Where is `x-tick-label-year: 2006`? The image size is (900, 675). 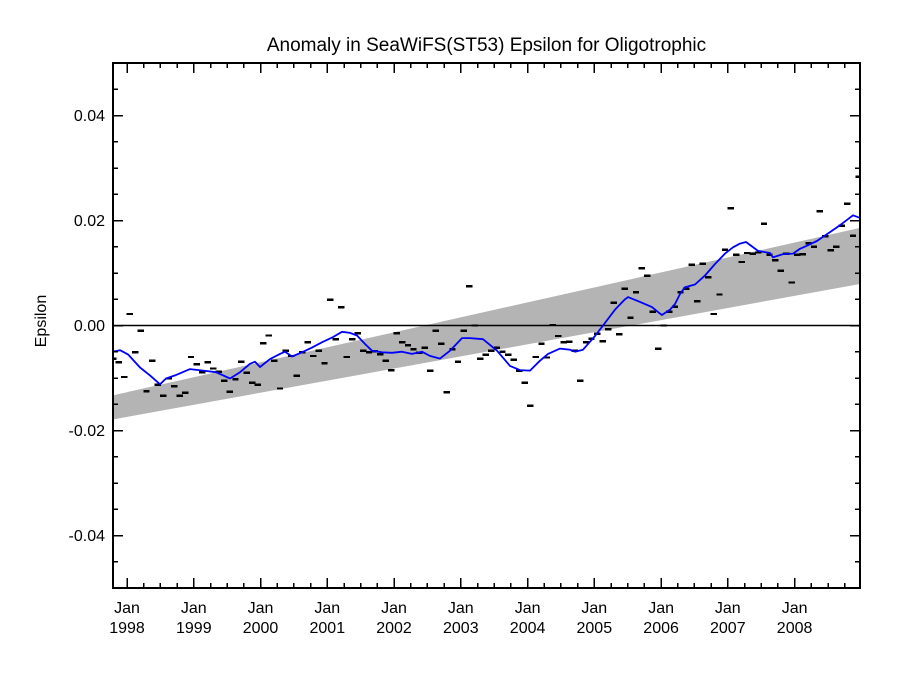
x-tick-label-year: 2006 is located at coordinates (661, 628).